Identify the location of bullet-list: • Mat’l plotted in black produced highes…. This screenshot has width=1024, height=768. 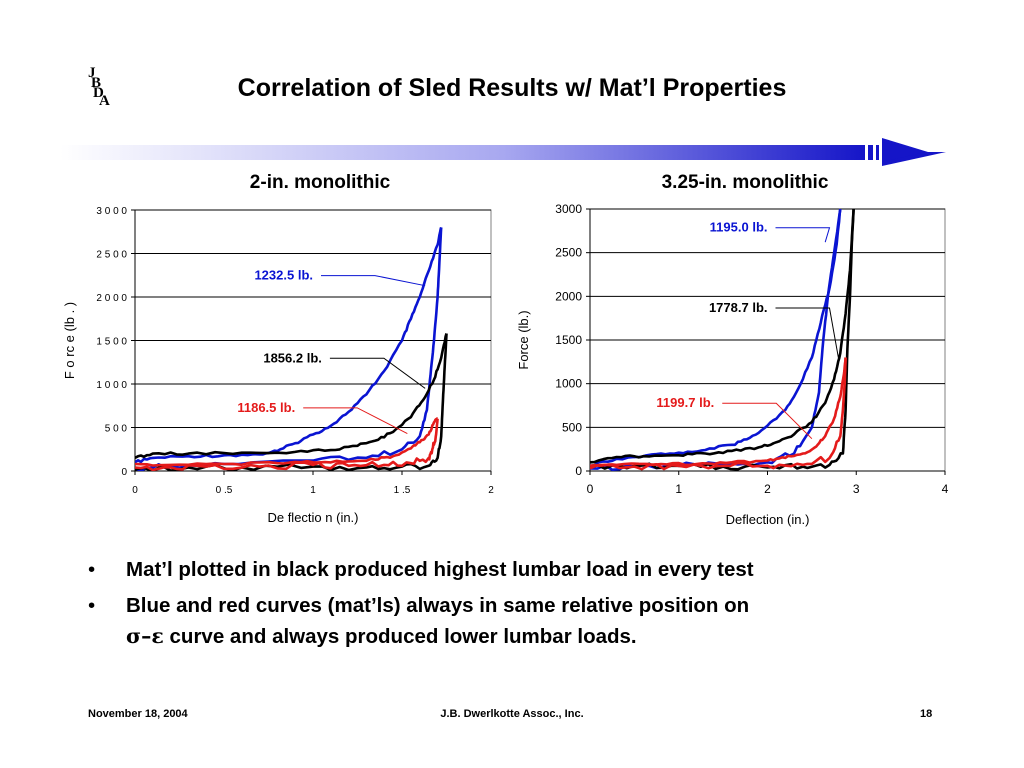
(518, 606).